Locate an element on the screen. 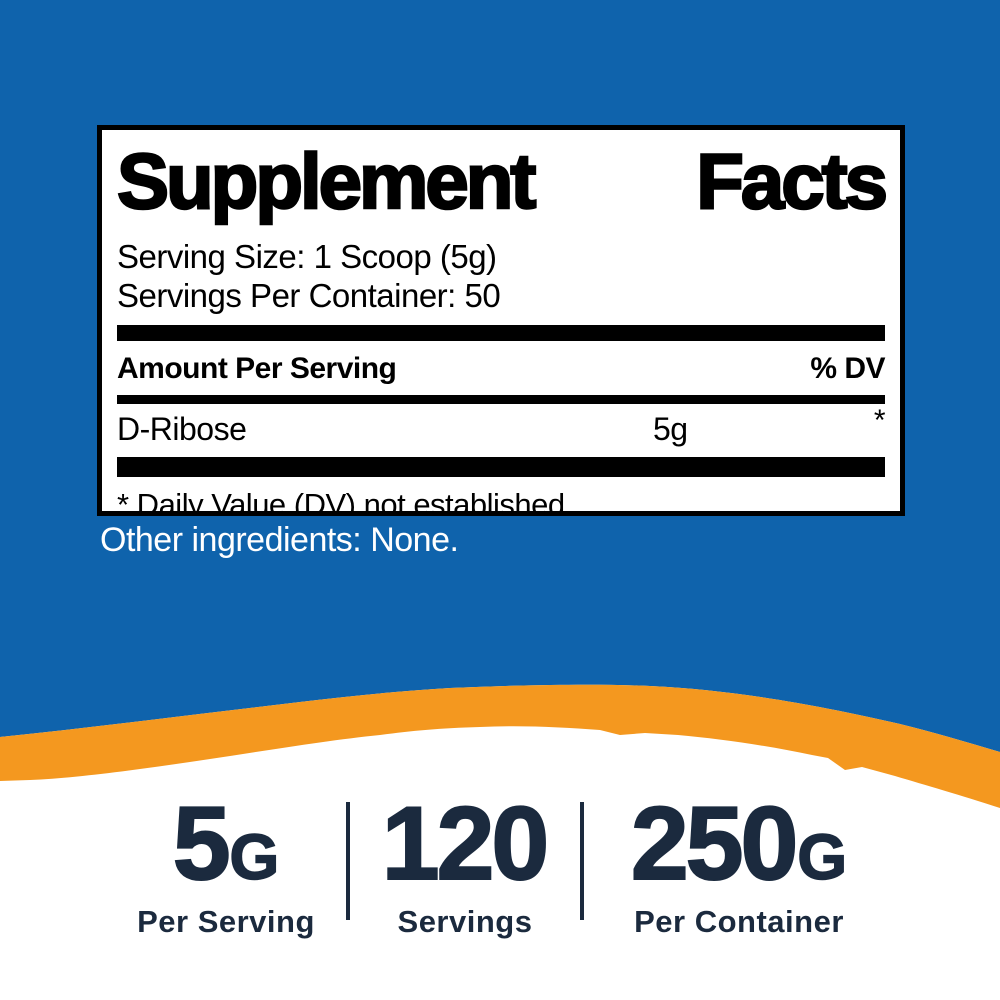 This screenshot has height=1000, width=1000. stat-value-row: 120 is located at coordinates (466, 844).